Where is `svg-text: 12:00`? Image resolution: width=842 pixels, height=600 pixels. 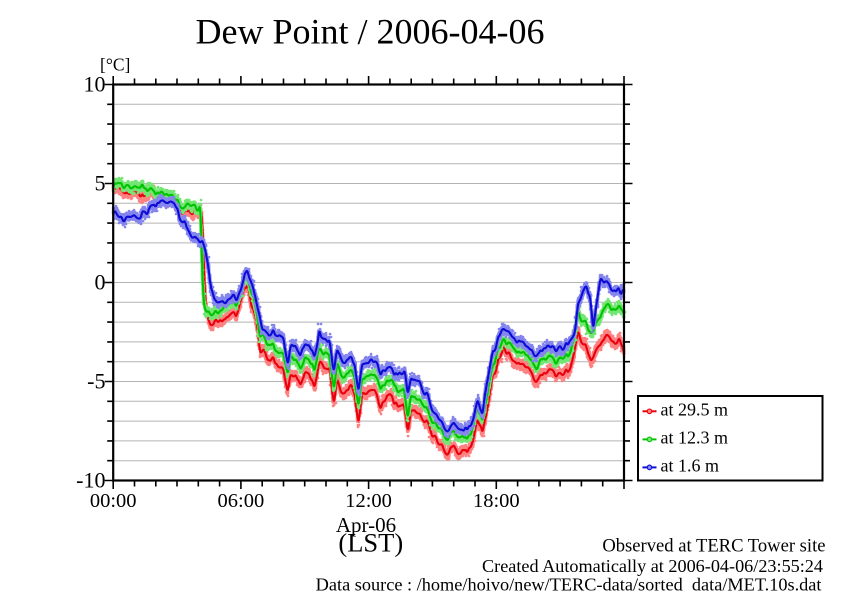 svg-text: 12:00 is located at coordinates (368, 501).